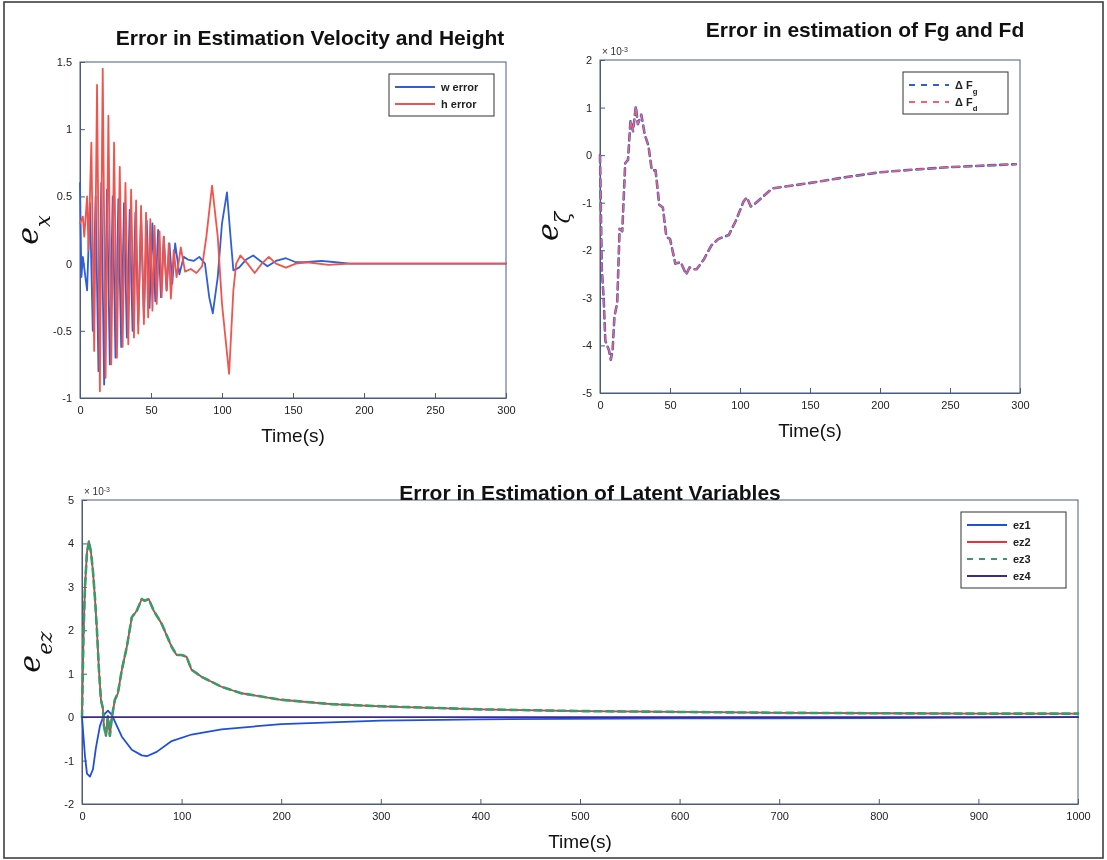 This screenshot has height=860, width=1107. Describe the element at coordinates (779, 815) in the screenshot. I see `x-tick-label: 700` at that location.